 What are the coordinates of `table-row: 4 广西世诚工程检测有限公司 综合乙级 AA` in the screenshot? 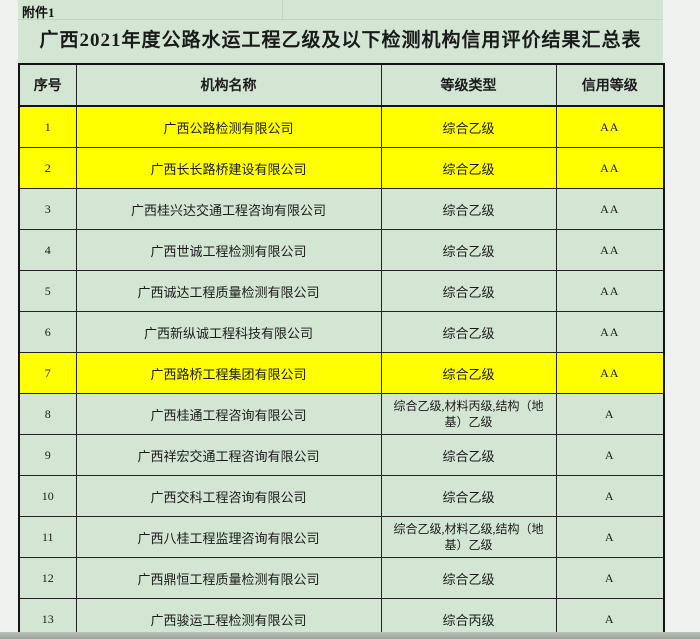 It's located at (341, 250).